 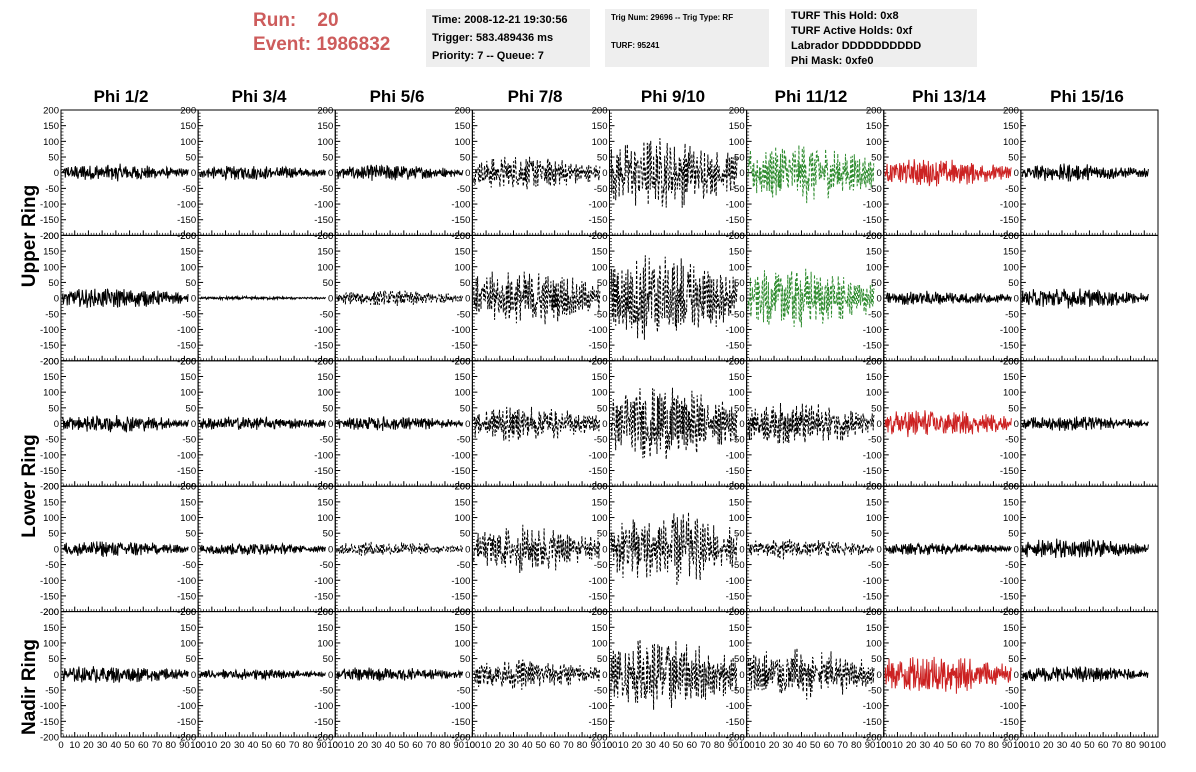 What do you see at coordinates (1087, 96) in the screenshot?
I see `phi-title-8: Phi 15/16` at bounding box center [1087, 96].